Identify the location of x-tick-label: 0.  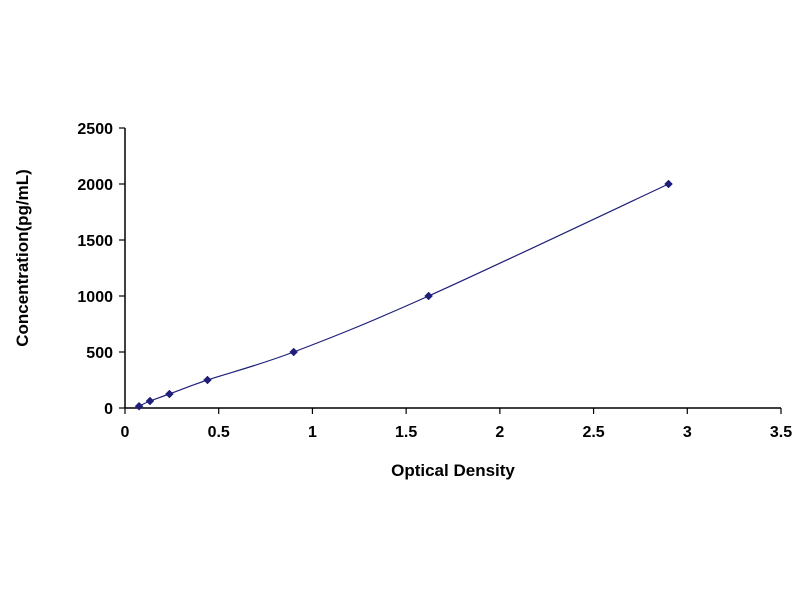
(125, 432).